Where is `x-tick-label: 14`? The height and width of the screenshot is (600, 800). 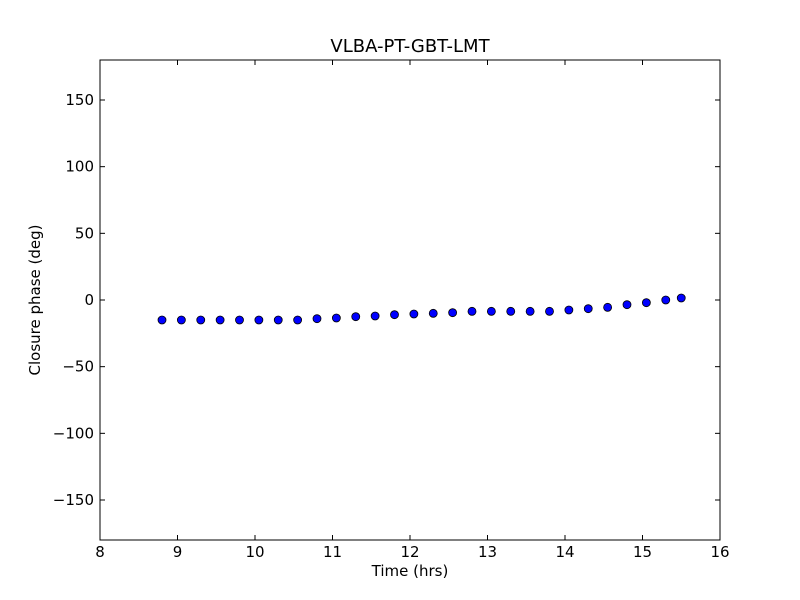
x-tick-label: 14 is located at coordinates (564, 552).